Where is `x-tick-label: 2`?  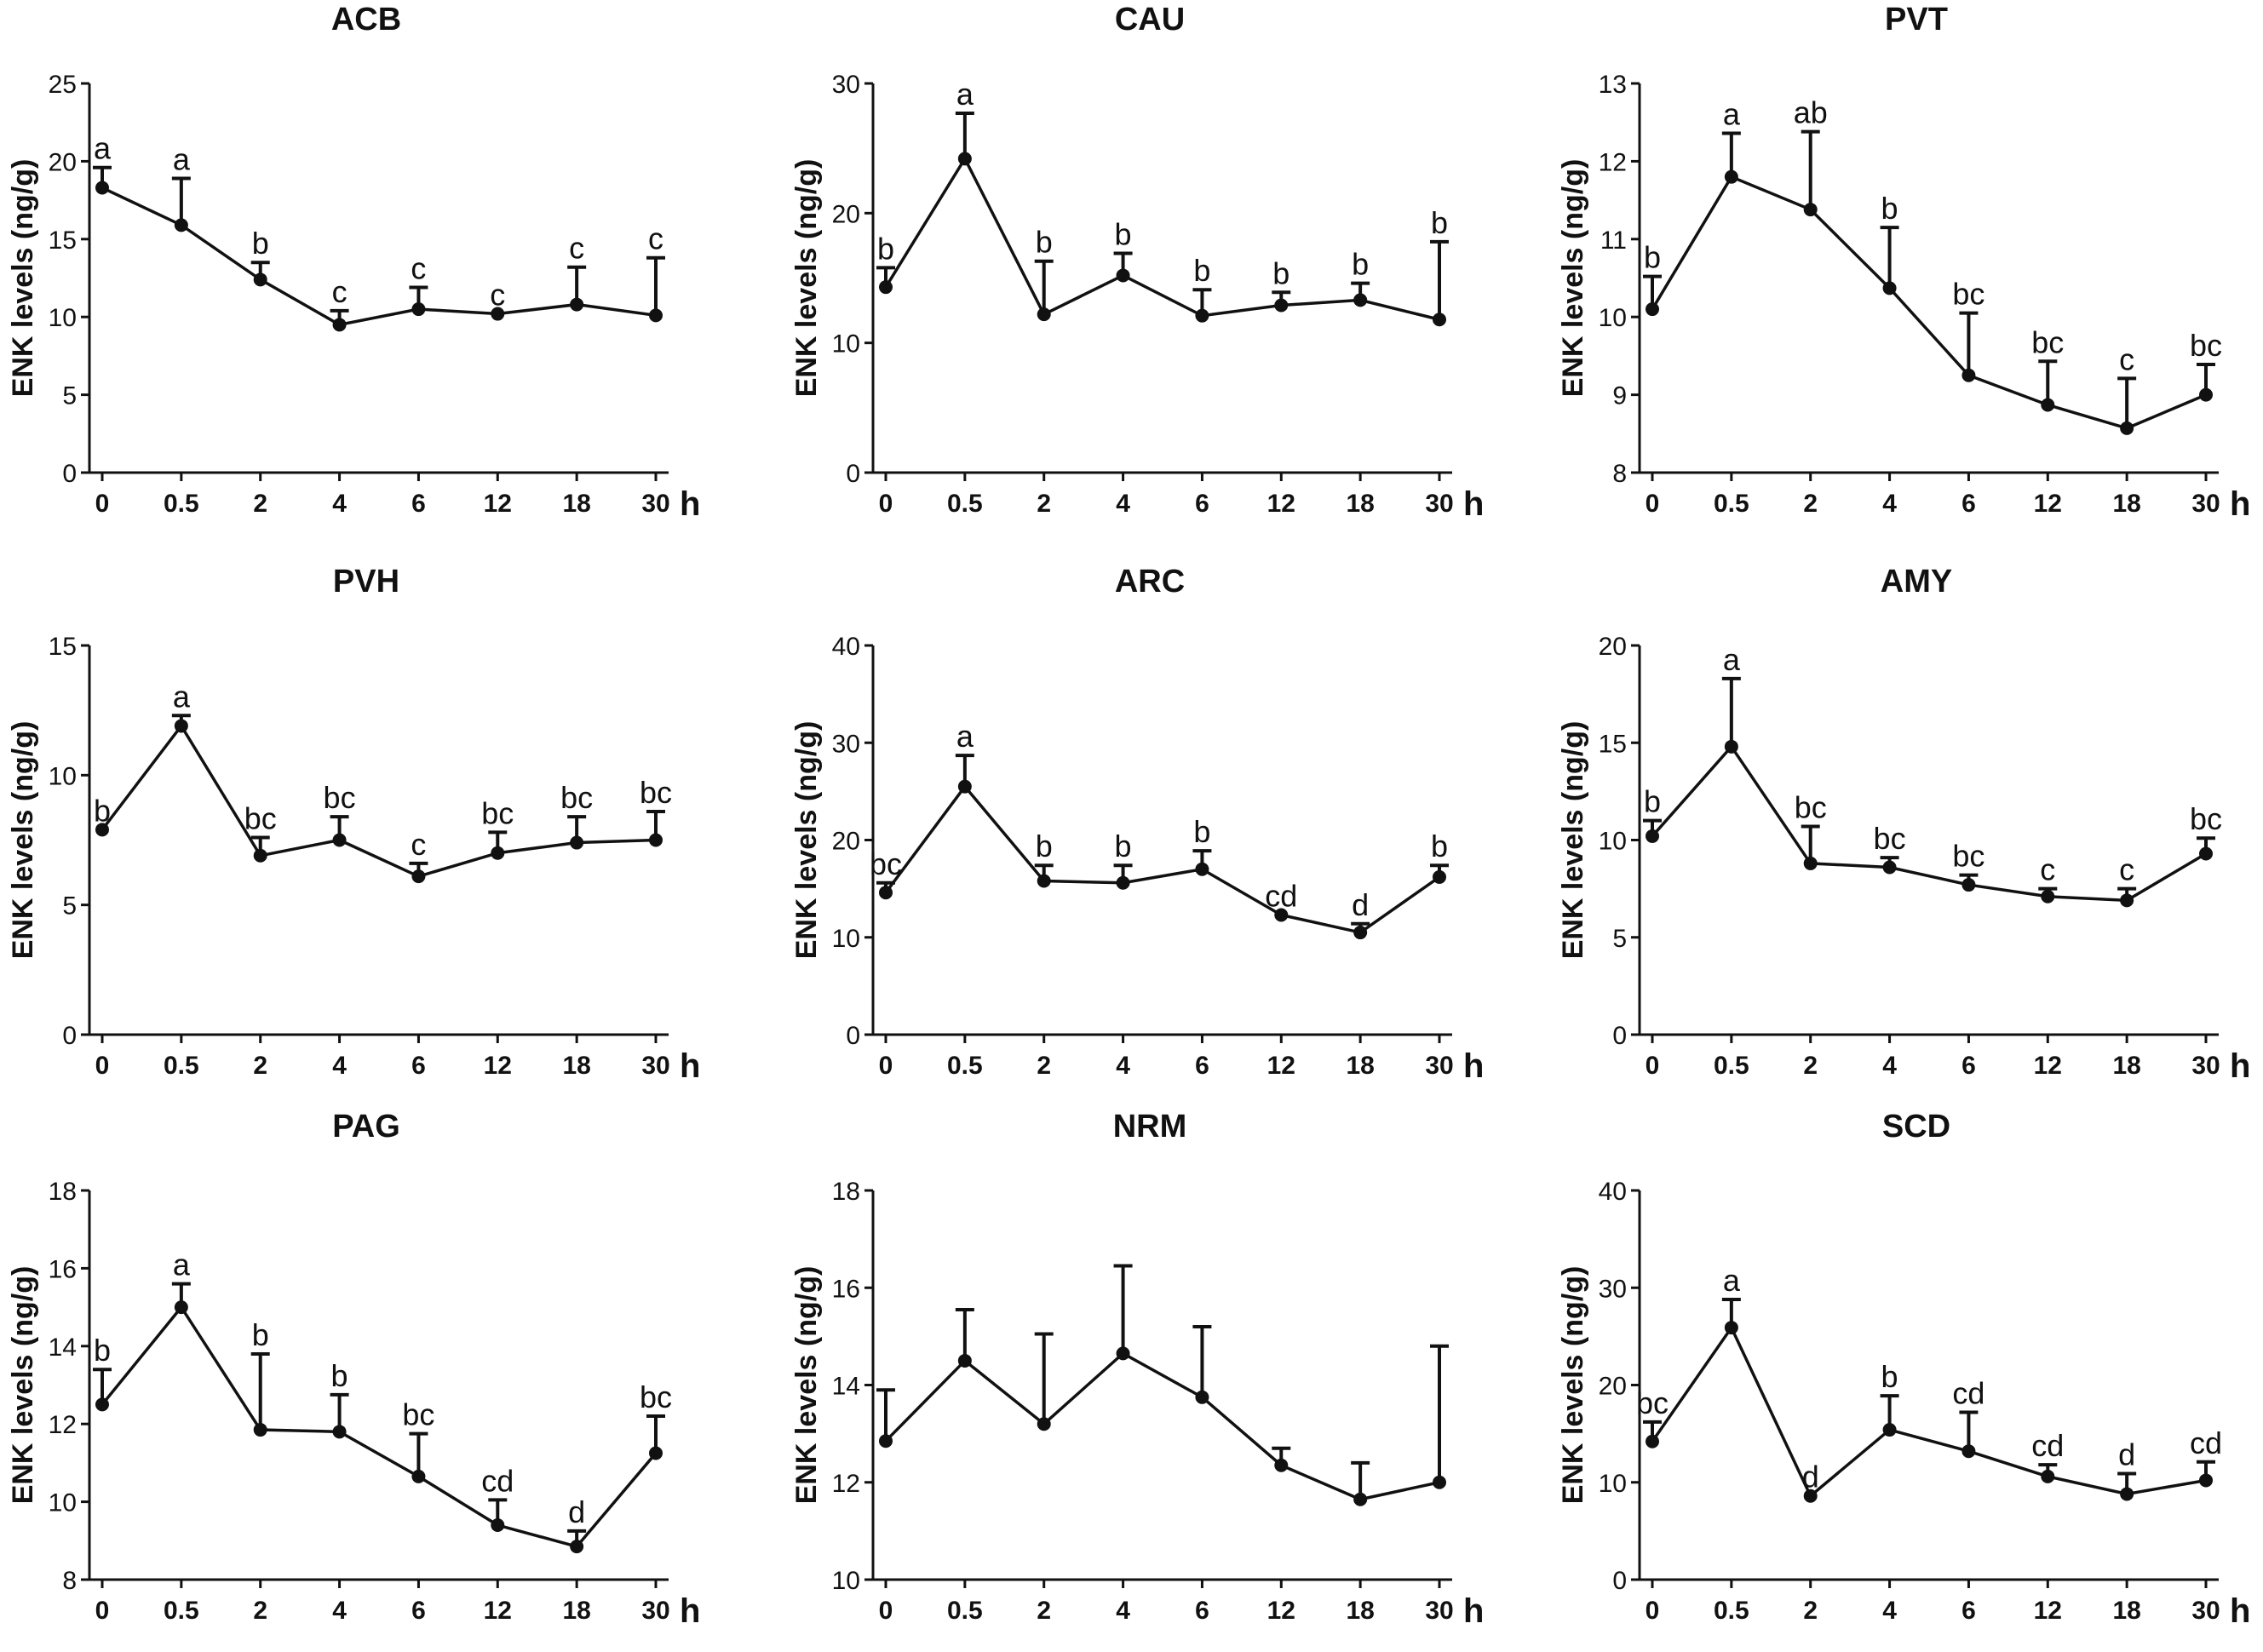 x-tick-label: 2 is located at coordinates (260, 504).